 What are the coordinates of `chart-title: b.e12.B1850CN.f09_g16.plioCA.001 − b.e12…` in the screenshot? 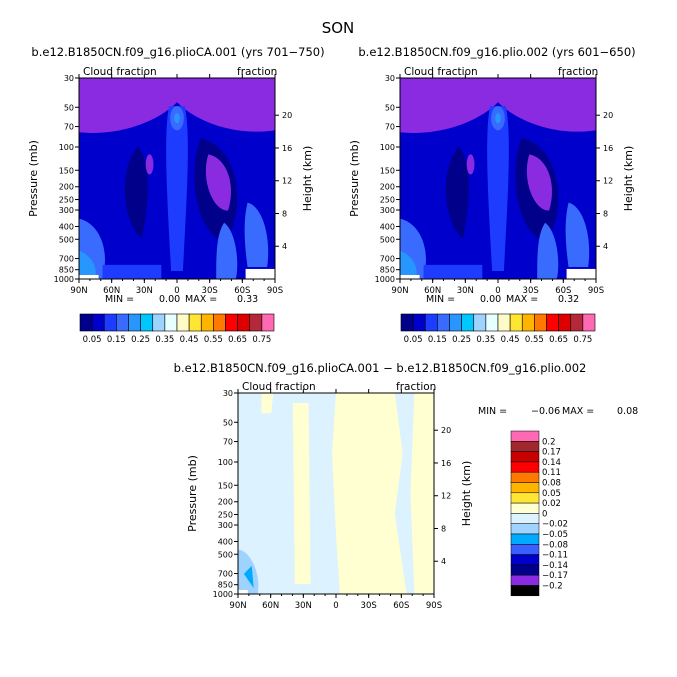 It's located at (380, 368).